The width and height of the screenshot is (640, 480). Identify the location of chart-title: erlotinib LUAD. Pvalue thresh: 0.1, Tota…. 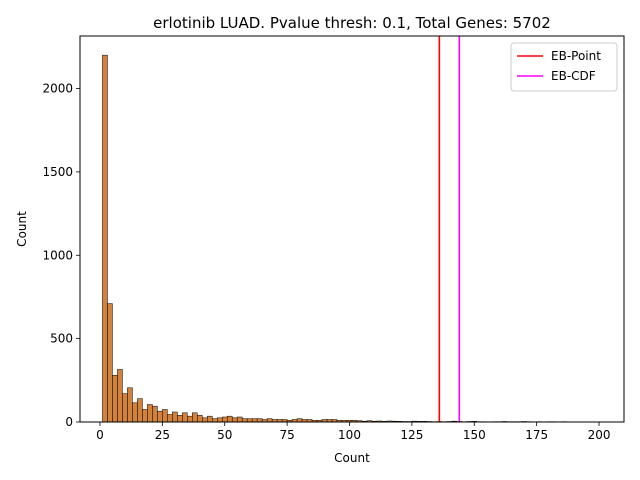
(352, 23).